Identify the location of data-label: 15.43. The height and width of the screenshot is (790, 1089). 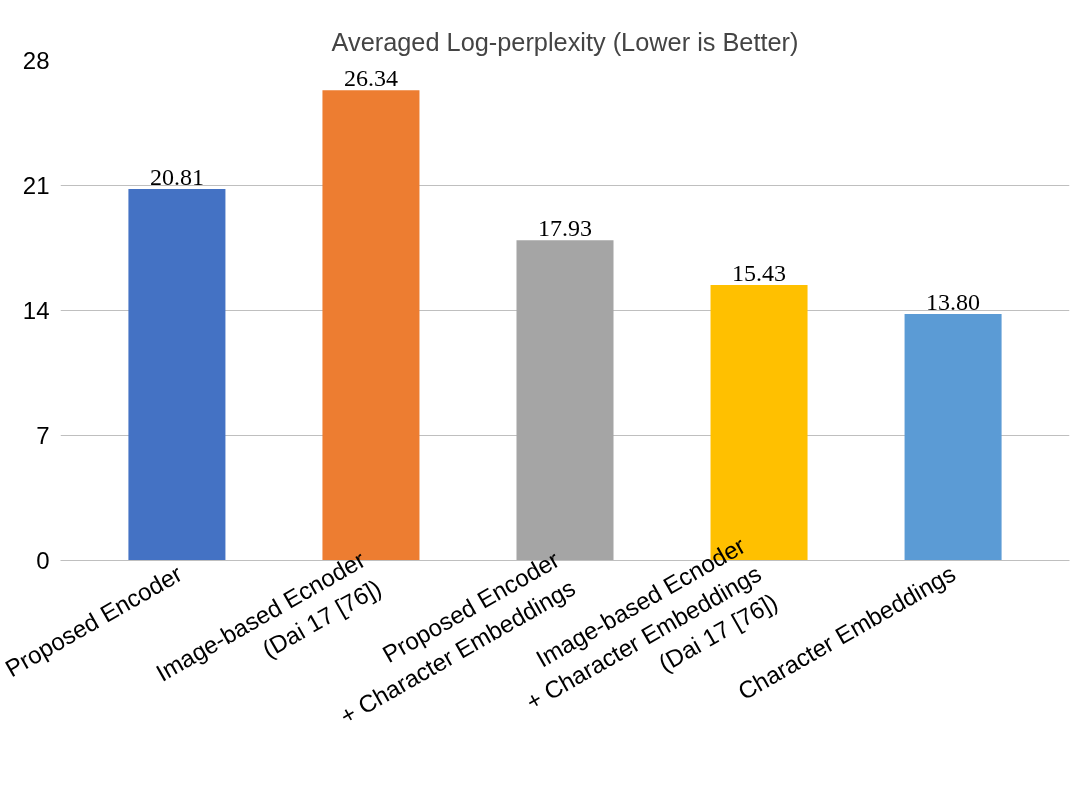
(759, 272).